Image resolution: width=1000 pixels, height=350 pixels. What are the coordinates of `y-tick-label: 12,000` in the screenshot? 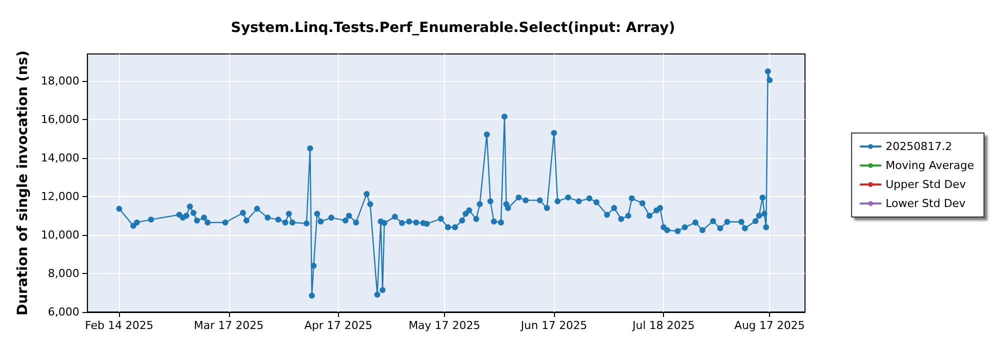 It's located at (60, 196).